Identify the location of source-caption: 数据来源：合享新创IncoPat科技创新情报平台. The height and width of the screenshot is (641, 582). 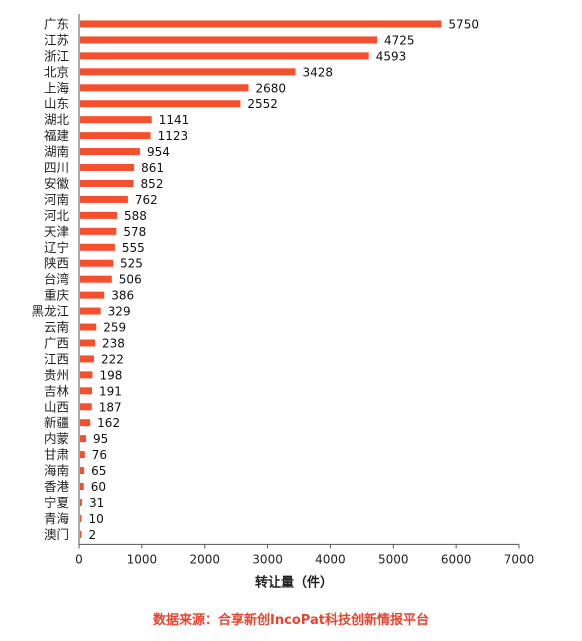
(291, 620).